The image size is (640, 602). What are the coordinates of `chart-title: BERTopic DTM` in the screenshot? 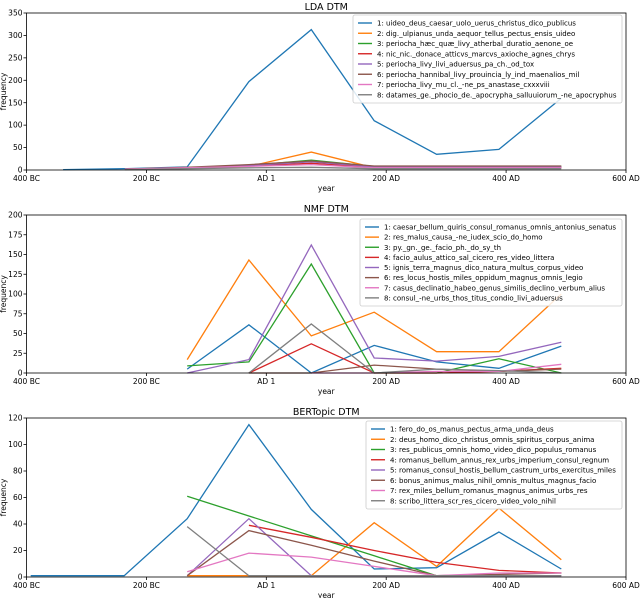 It's located at (326, 412).